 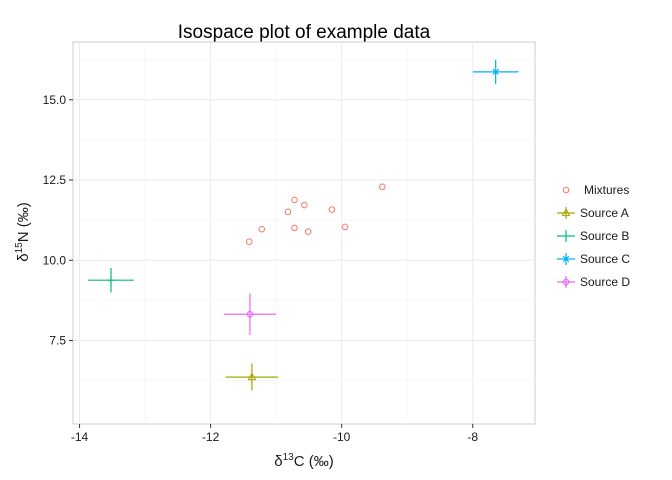 I want to click on legend: Mixtures Source A Source B Source C Source D, so click(x=593, y=236).